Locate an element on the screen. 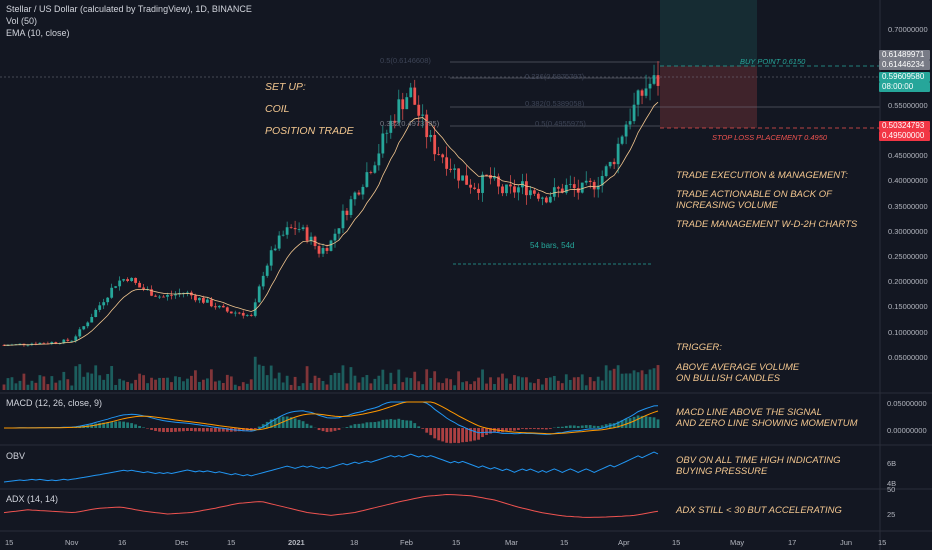 This screenshot has height=550, width=932. time-axis-label: Jun is located at coordinates (846, 542).